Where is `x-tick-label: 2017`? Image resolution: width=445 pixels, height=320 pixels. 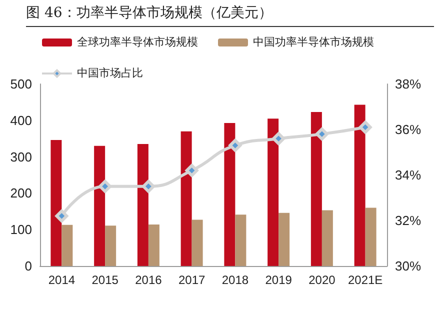 x-tick-label: 2017 is located at coordinates (192, 280).